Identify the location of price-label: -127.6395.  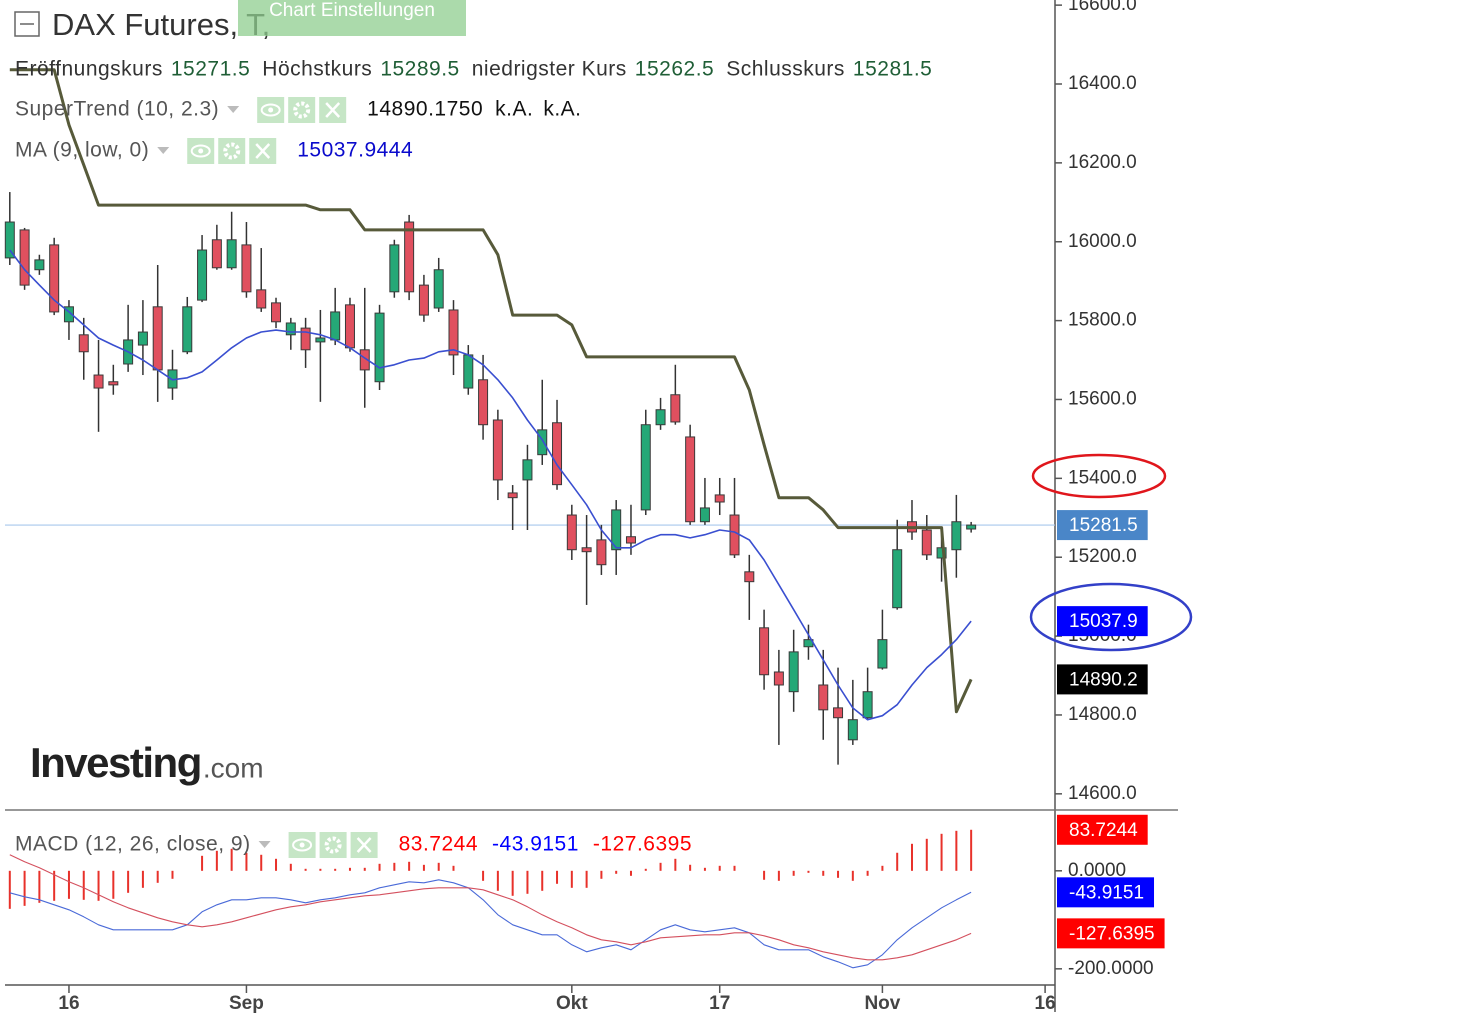
(1112, 933).